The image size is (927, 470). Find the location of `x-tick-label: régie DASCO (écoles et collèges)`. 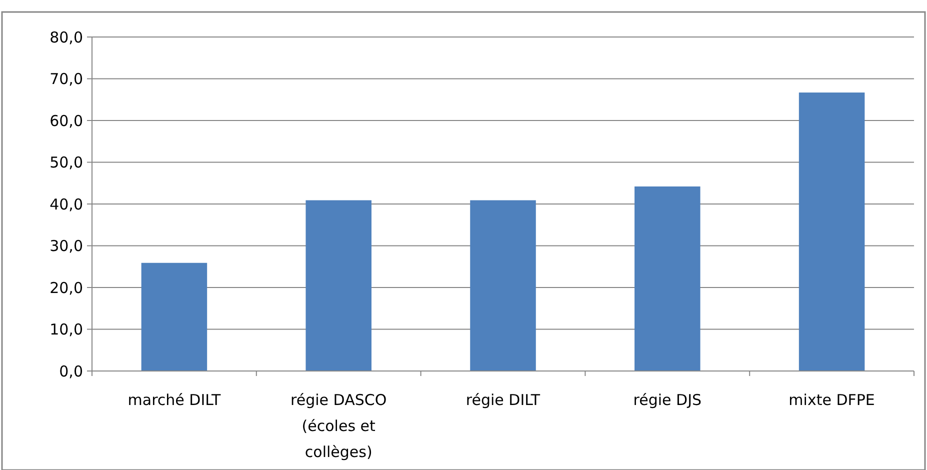

x-tick-label: régie DASCO (écoles et collèges) is located at coordinates (338, 426).